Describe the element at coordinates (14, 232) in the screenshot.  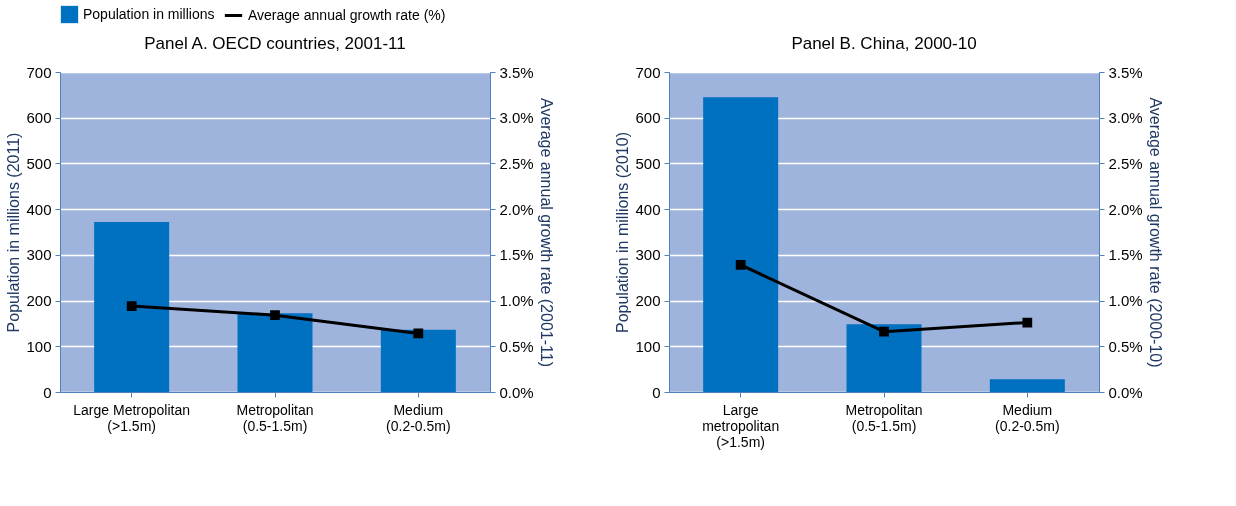
I see `y-axis-title: Population in millions (2011)` at that location.